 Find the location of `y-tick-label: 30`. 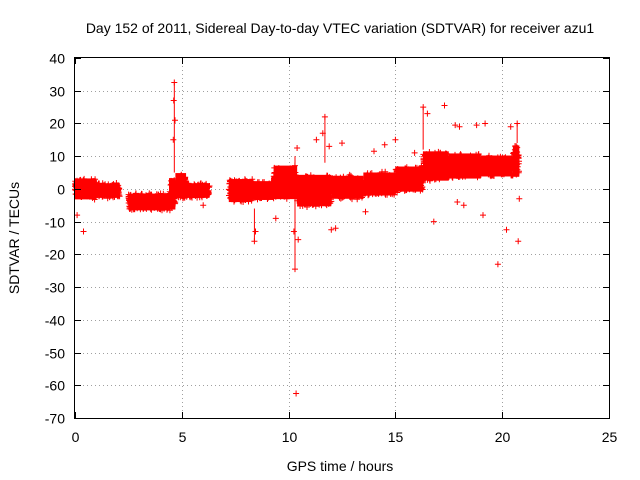

y-tick-label: 30 is located at coordinates (57, 92).